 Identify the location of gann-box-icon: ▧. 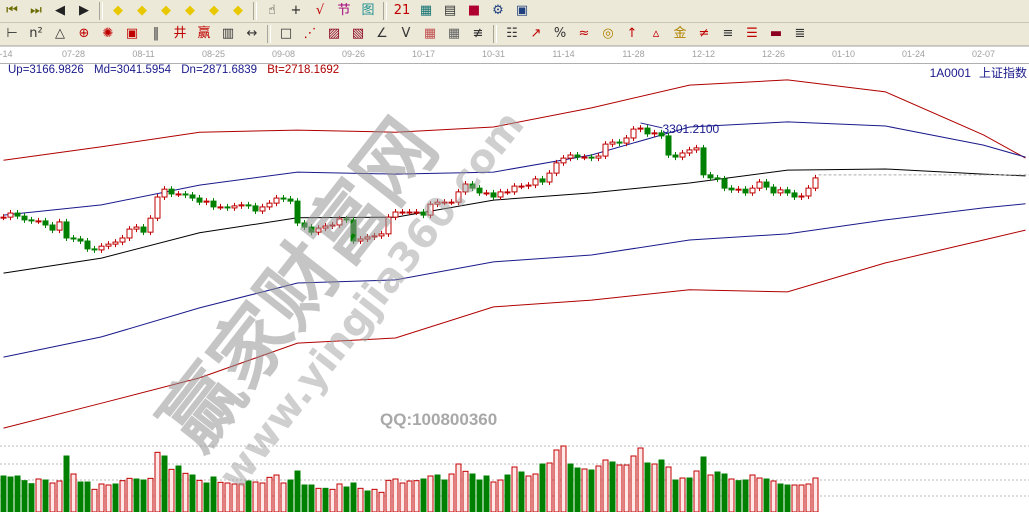
(358, 33).